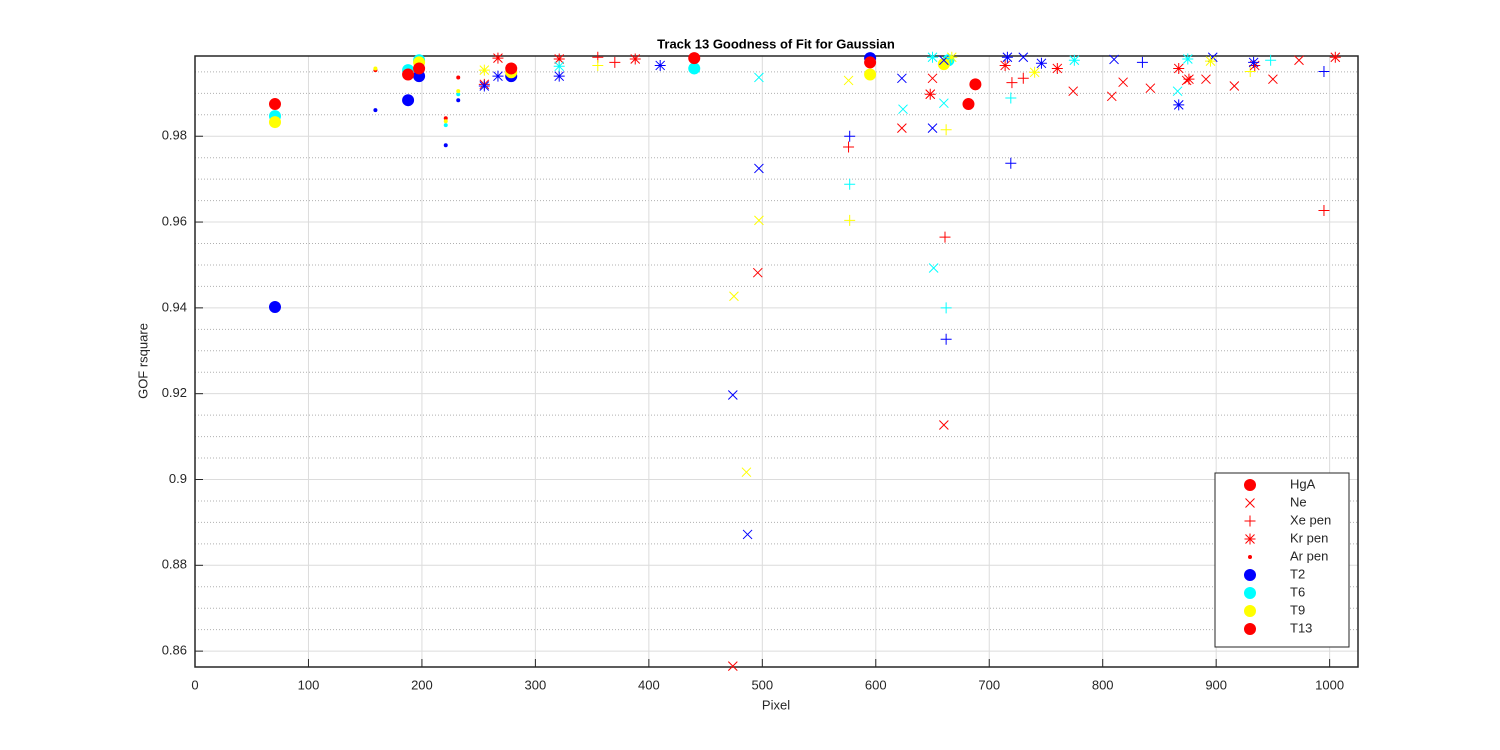 Image resolution: width=1500 pixels, height=750 pixels. Describe the element at coordinates (174, 392) in the screenshot. I see `y-tick-label: 0.92` at that location.